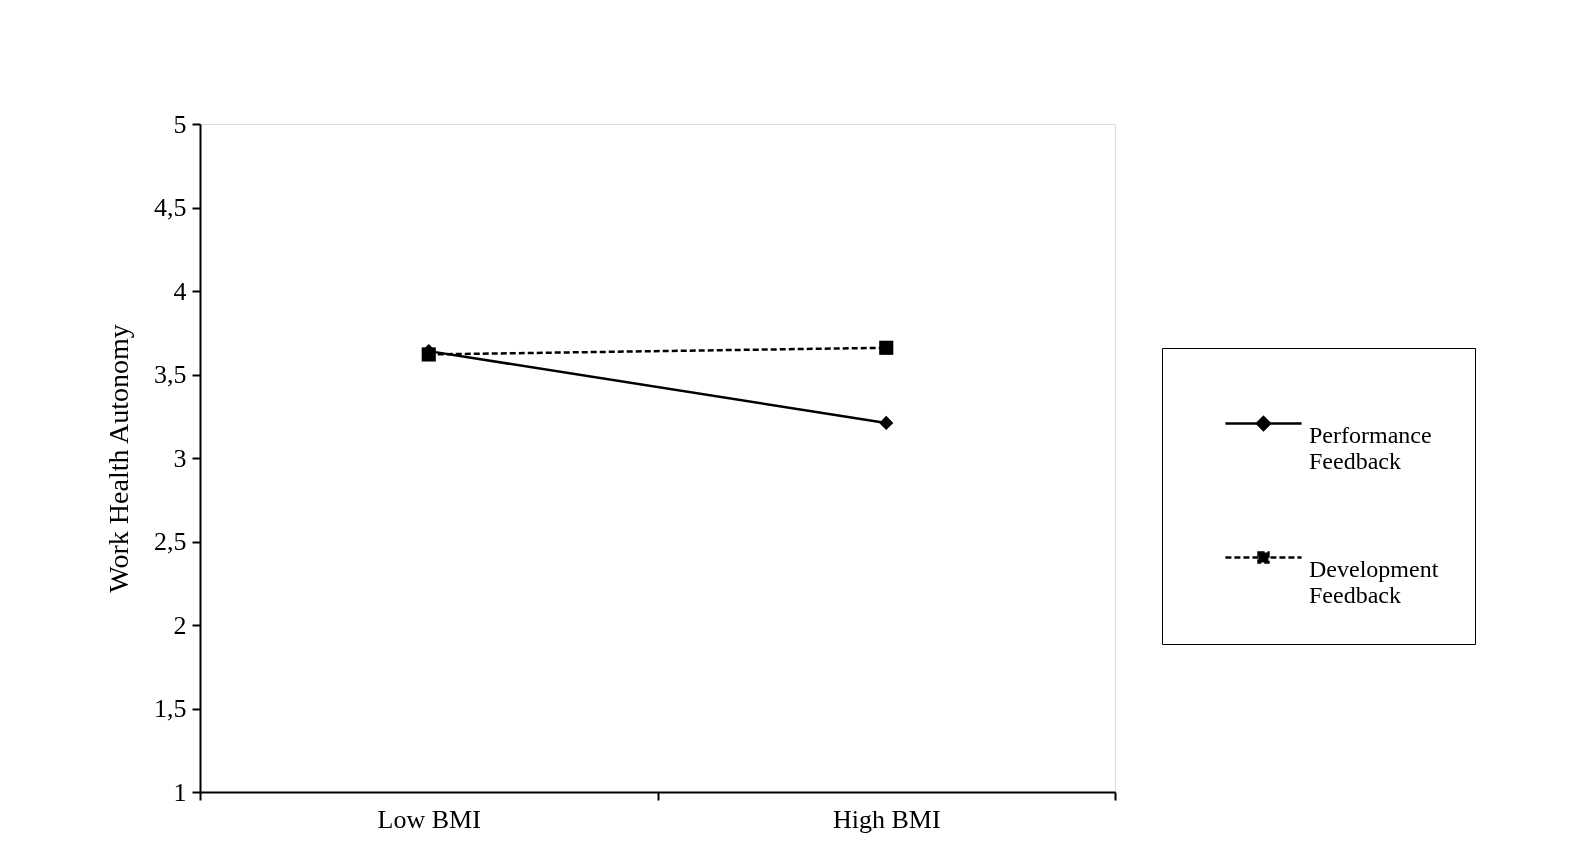 This screenshot has width=1571, height=861. What do you see at coordinates (170, 708) in the screenshot?
I see `y-tick-label: 1,5` at bounding box center [170, 708].